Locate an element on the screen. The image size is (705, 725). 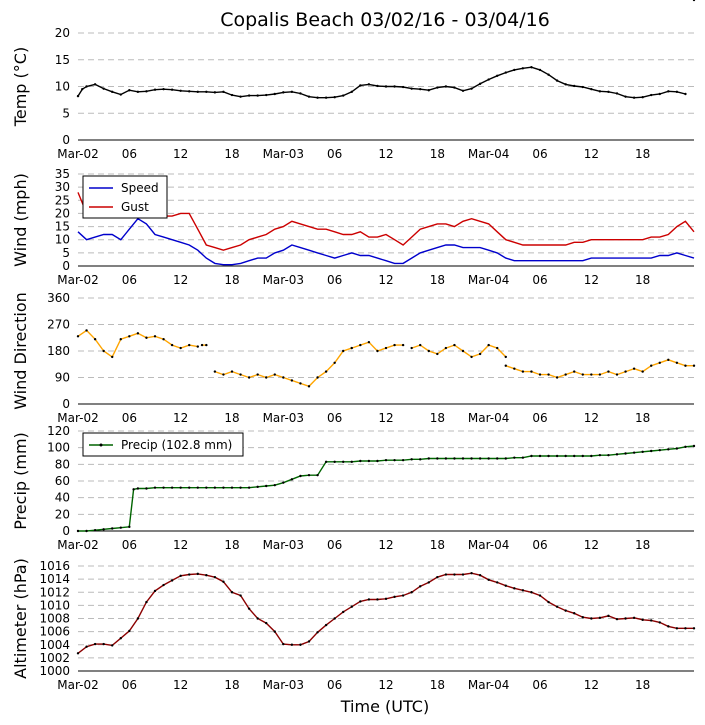
legend-label: Precip (102.8 mm) is located at coordinates (176, 445).